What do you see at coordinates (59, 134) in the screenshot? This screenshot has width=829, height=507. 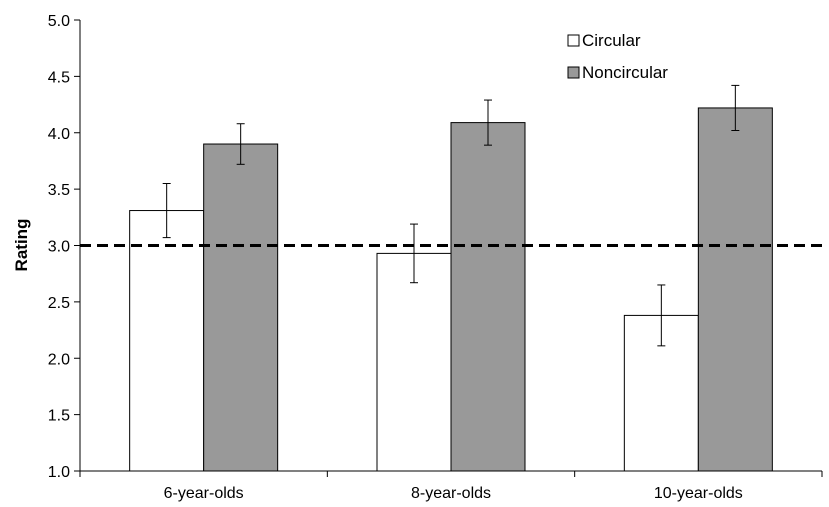 I see `y-tick-label: 4.0` at bounding box center [59, 134].